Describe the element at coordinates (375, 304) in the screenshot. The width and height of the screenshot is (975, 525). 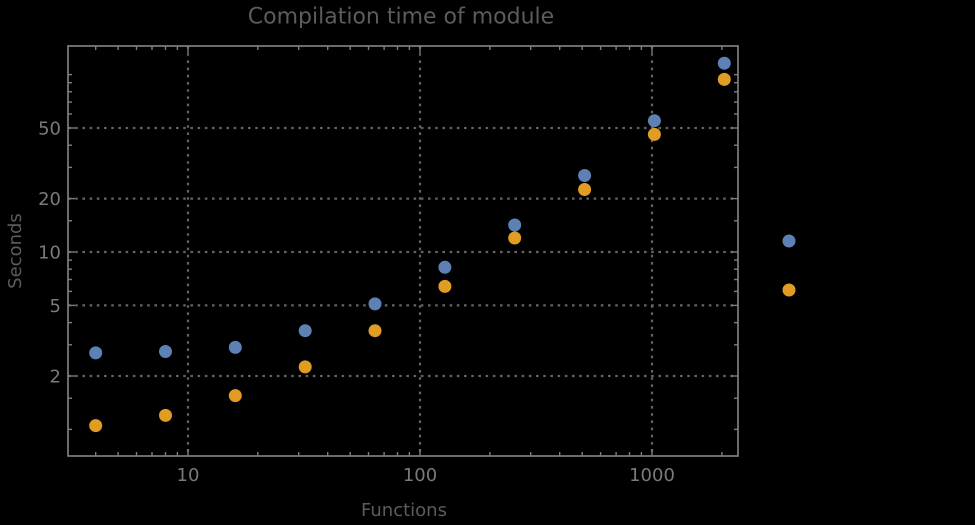
I see `data-point-series-1-x64` at that location.